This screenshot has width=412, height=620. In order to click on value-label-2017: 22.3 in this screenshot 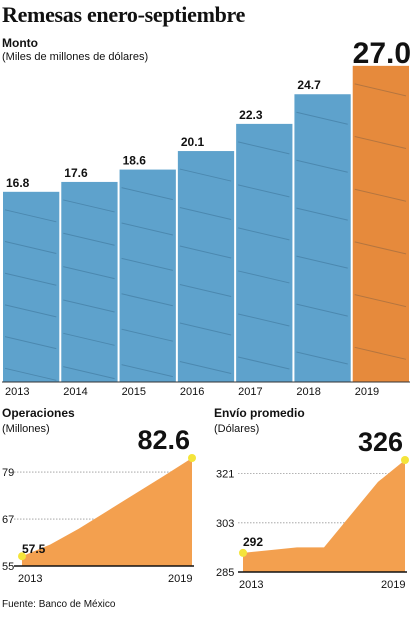, I will do `click(251, 115)`.